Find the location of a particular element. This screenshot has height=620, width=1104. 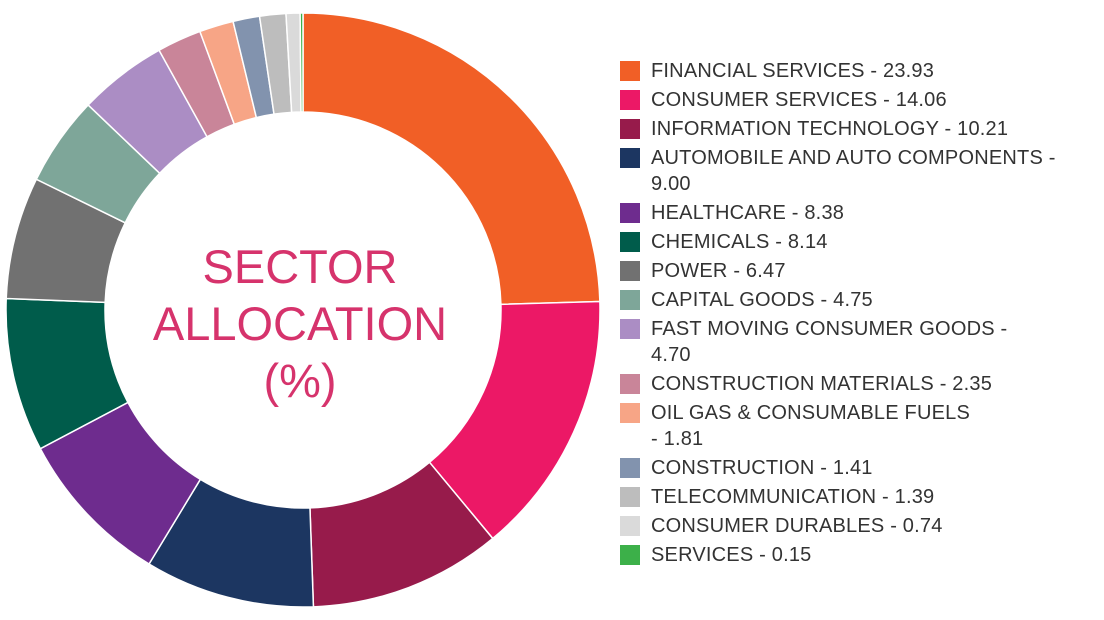

legend-label-line: SERVICES - 0.15 is located at coordinates (731, 555).